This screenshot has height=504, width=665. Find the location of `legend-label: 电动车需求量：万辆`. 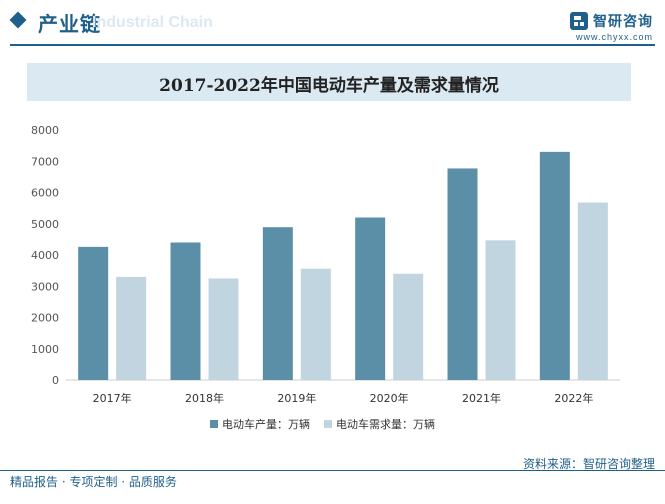

legend-label: 电动车需求量：万辆 is located at coordinates (385, 424).